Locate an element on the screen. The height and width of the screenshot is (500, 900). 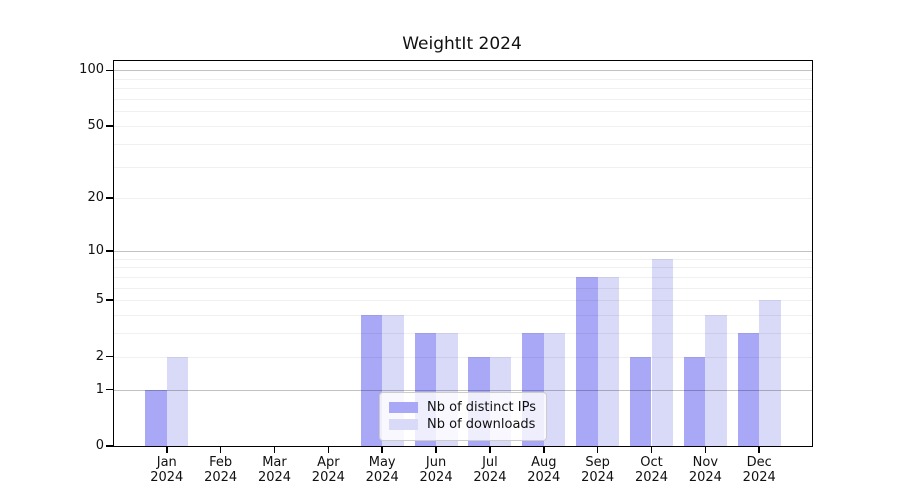
x-tick-label-month: Dec is located at coordinates (759, 462).